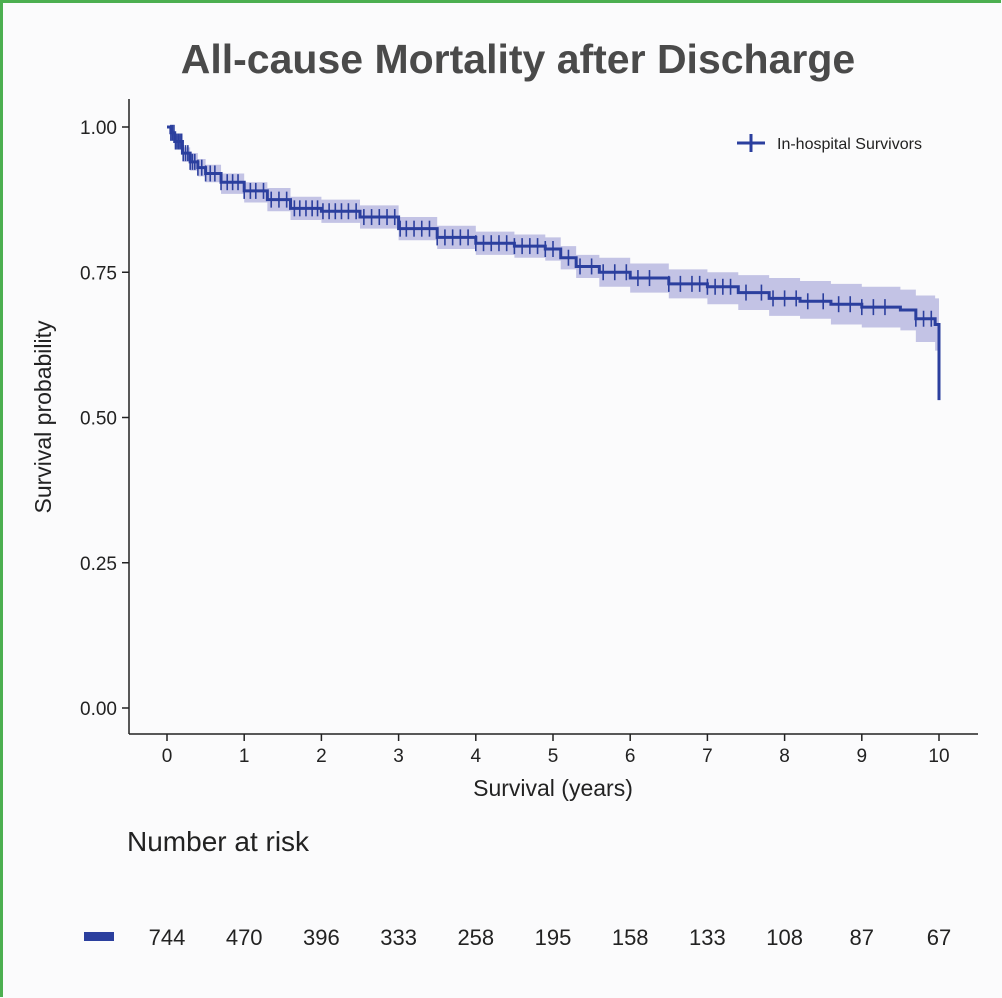 The width and height of the screenshot is (1002, 998). I want to click on risk-table-values: 744 470 396 333 258 195 158 133 108 87 67, so click(550, 937).